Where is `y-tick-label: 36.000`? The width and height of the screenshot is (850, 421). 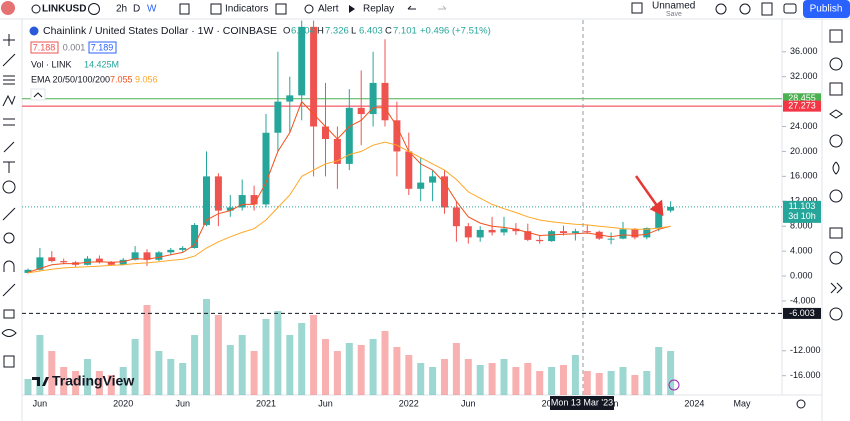 y-tick-label: 36.000 is located at coordinates (804, 51).